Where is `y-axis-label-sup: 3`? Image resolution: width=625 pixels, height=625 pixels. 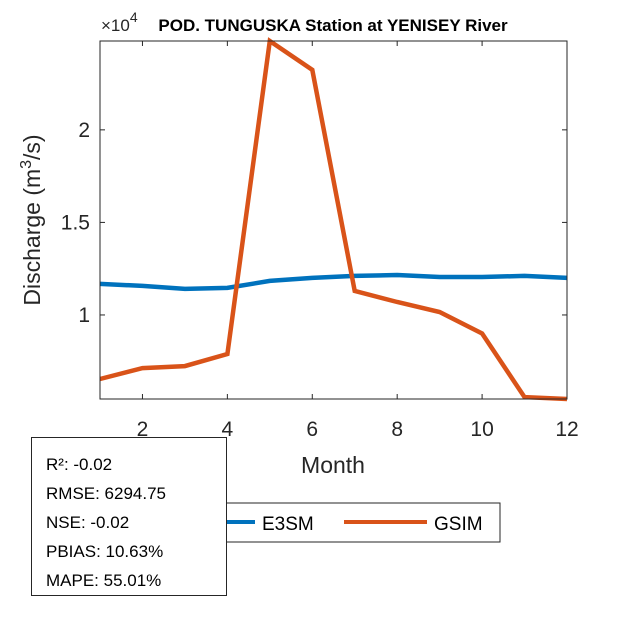
y-axis-label-sup: 3 is located at coordinates (26, 164).